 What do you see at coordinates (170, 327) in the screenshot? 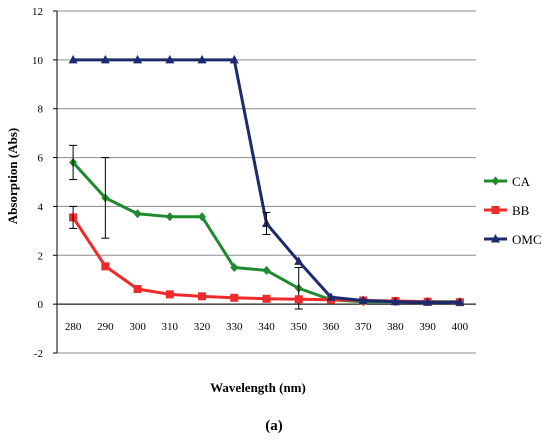
I see `x-tick-label: 310` at bounding box center [170, 327].